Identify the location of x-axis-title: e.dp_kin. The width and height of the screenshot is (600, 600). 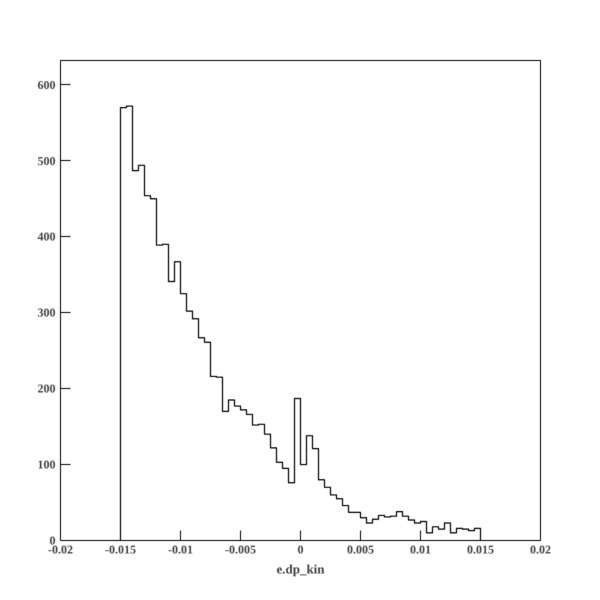
(301, 569).